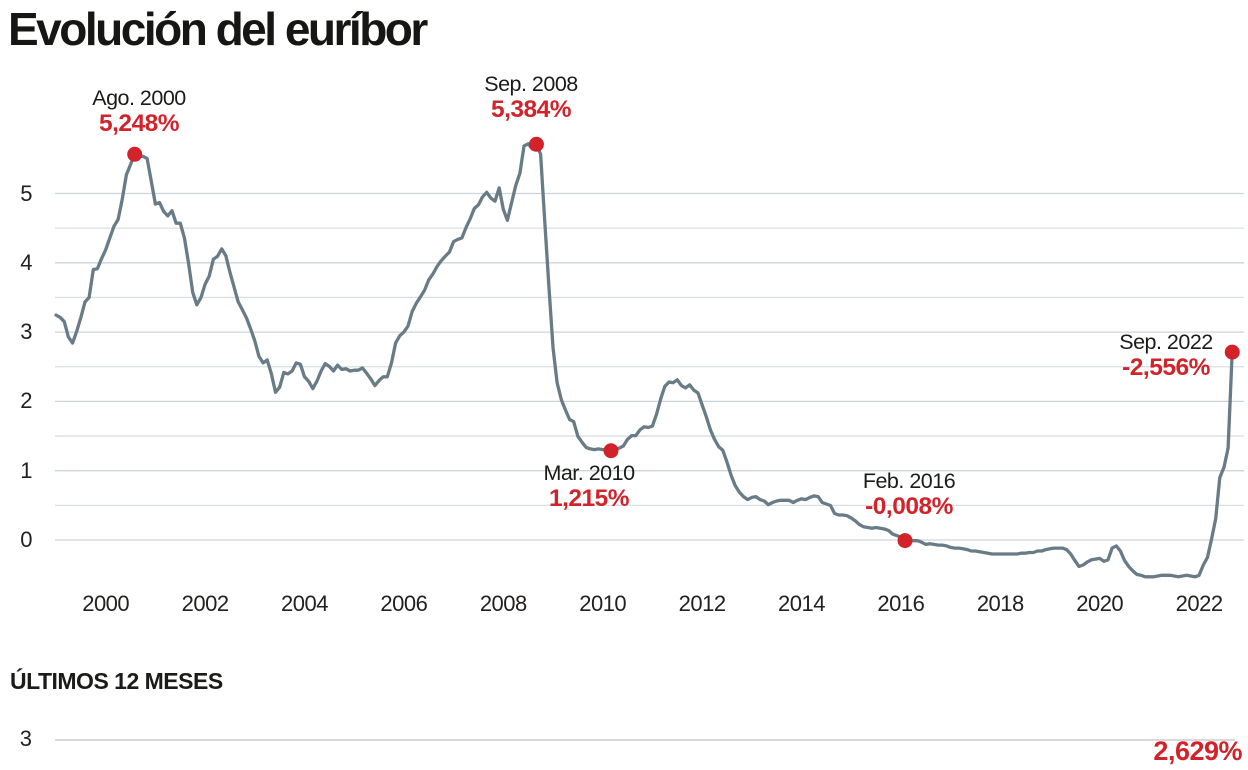  I want to click on last12-heading: ÚLTIMOS 12 MESES, so click(116, 681).